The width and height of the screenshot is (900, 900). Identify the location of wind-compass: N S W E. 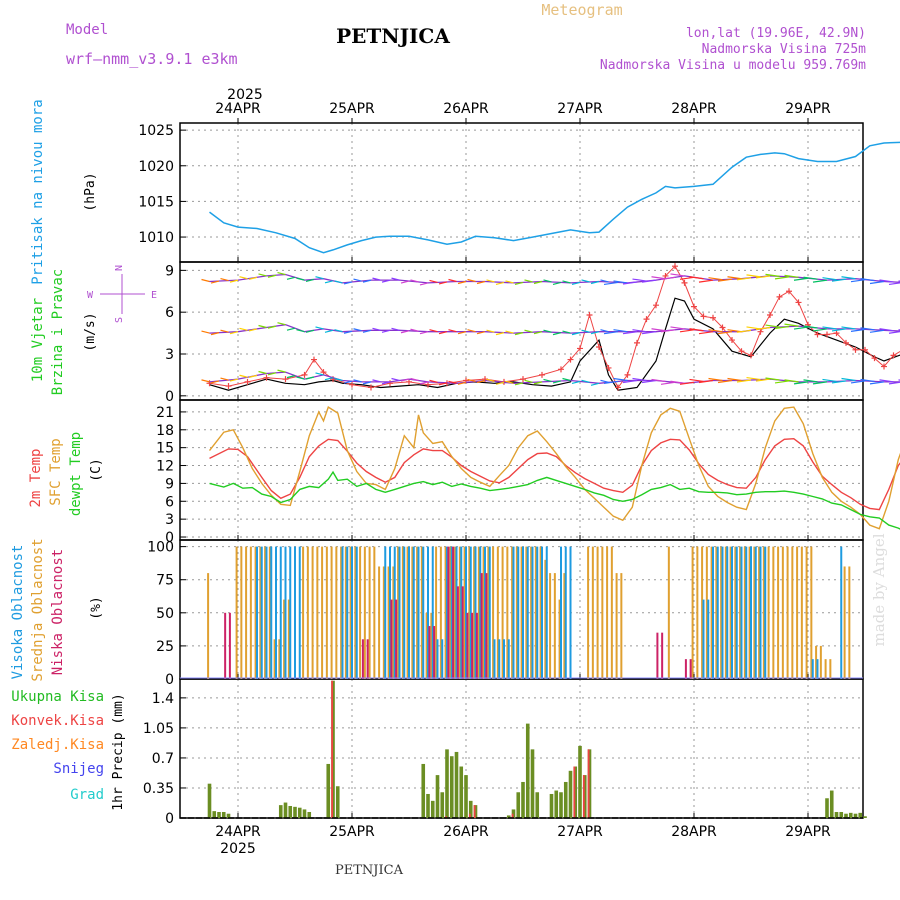
(122, 294).